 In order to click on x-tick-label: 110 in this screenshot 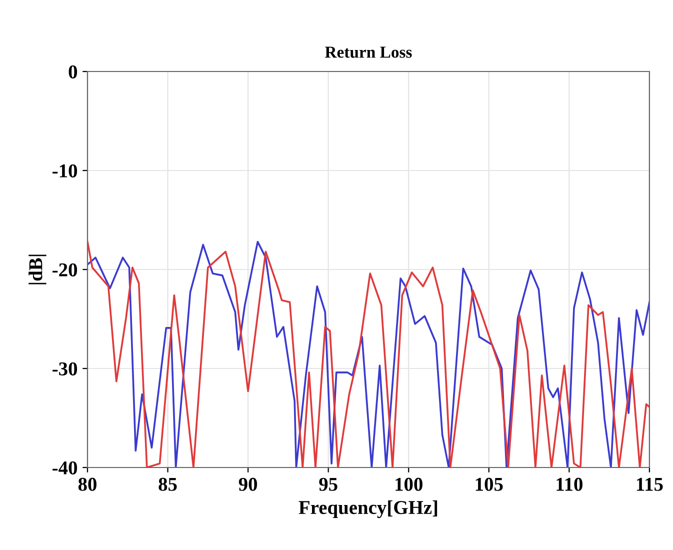, I will do `click(569, 484)`.